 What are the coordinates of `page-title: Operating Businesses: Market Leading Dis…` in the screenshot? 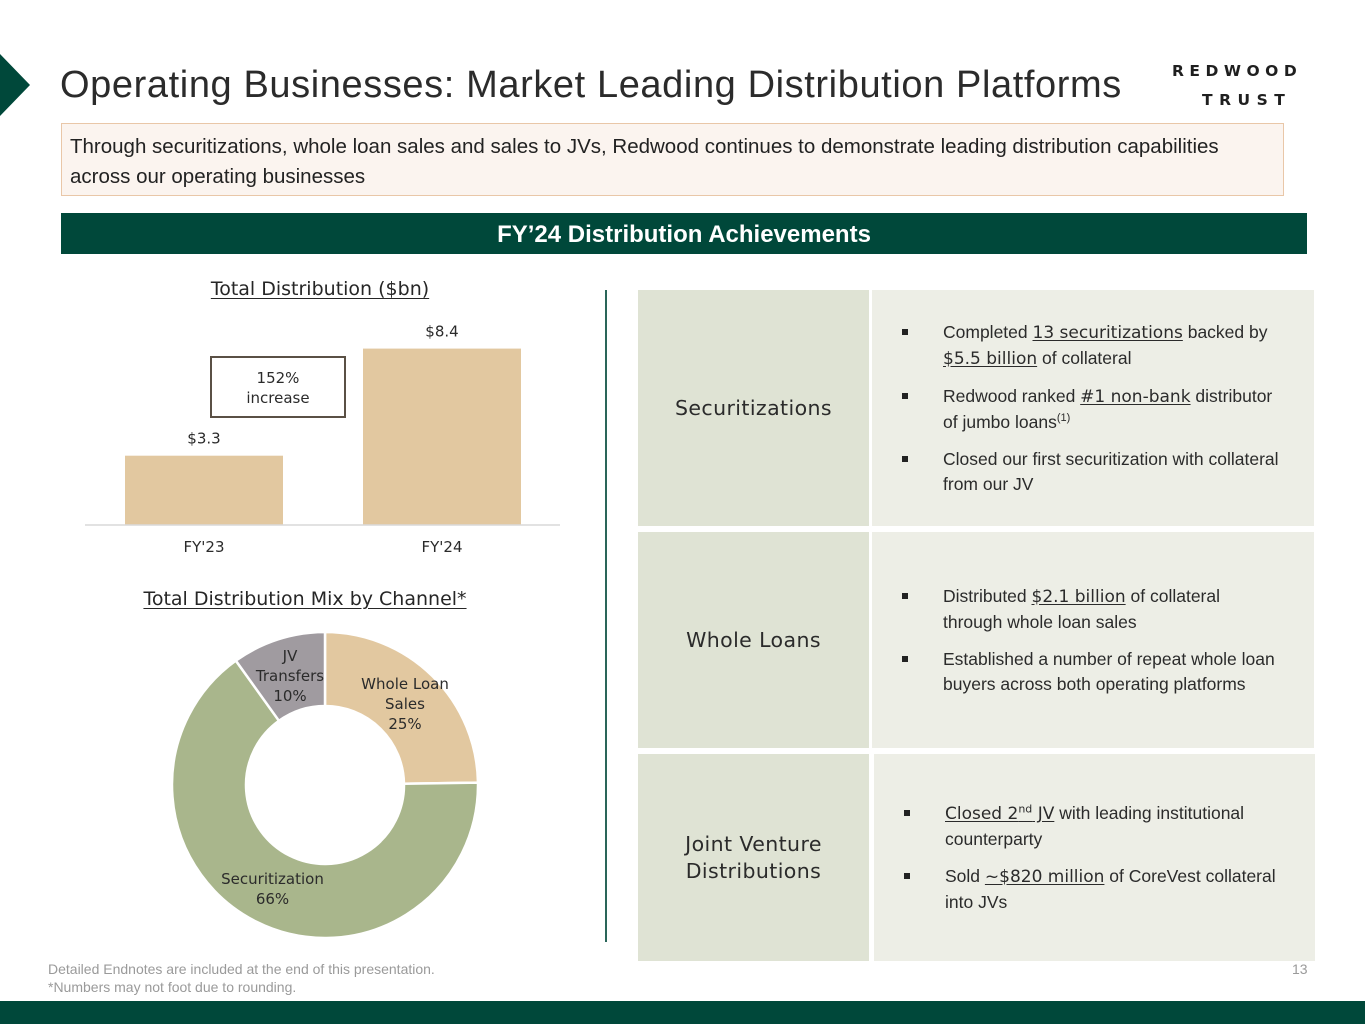 It's located at (591, 85).